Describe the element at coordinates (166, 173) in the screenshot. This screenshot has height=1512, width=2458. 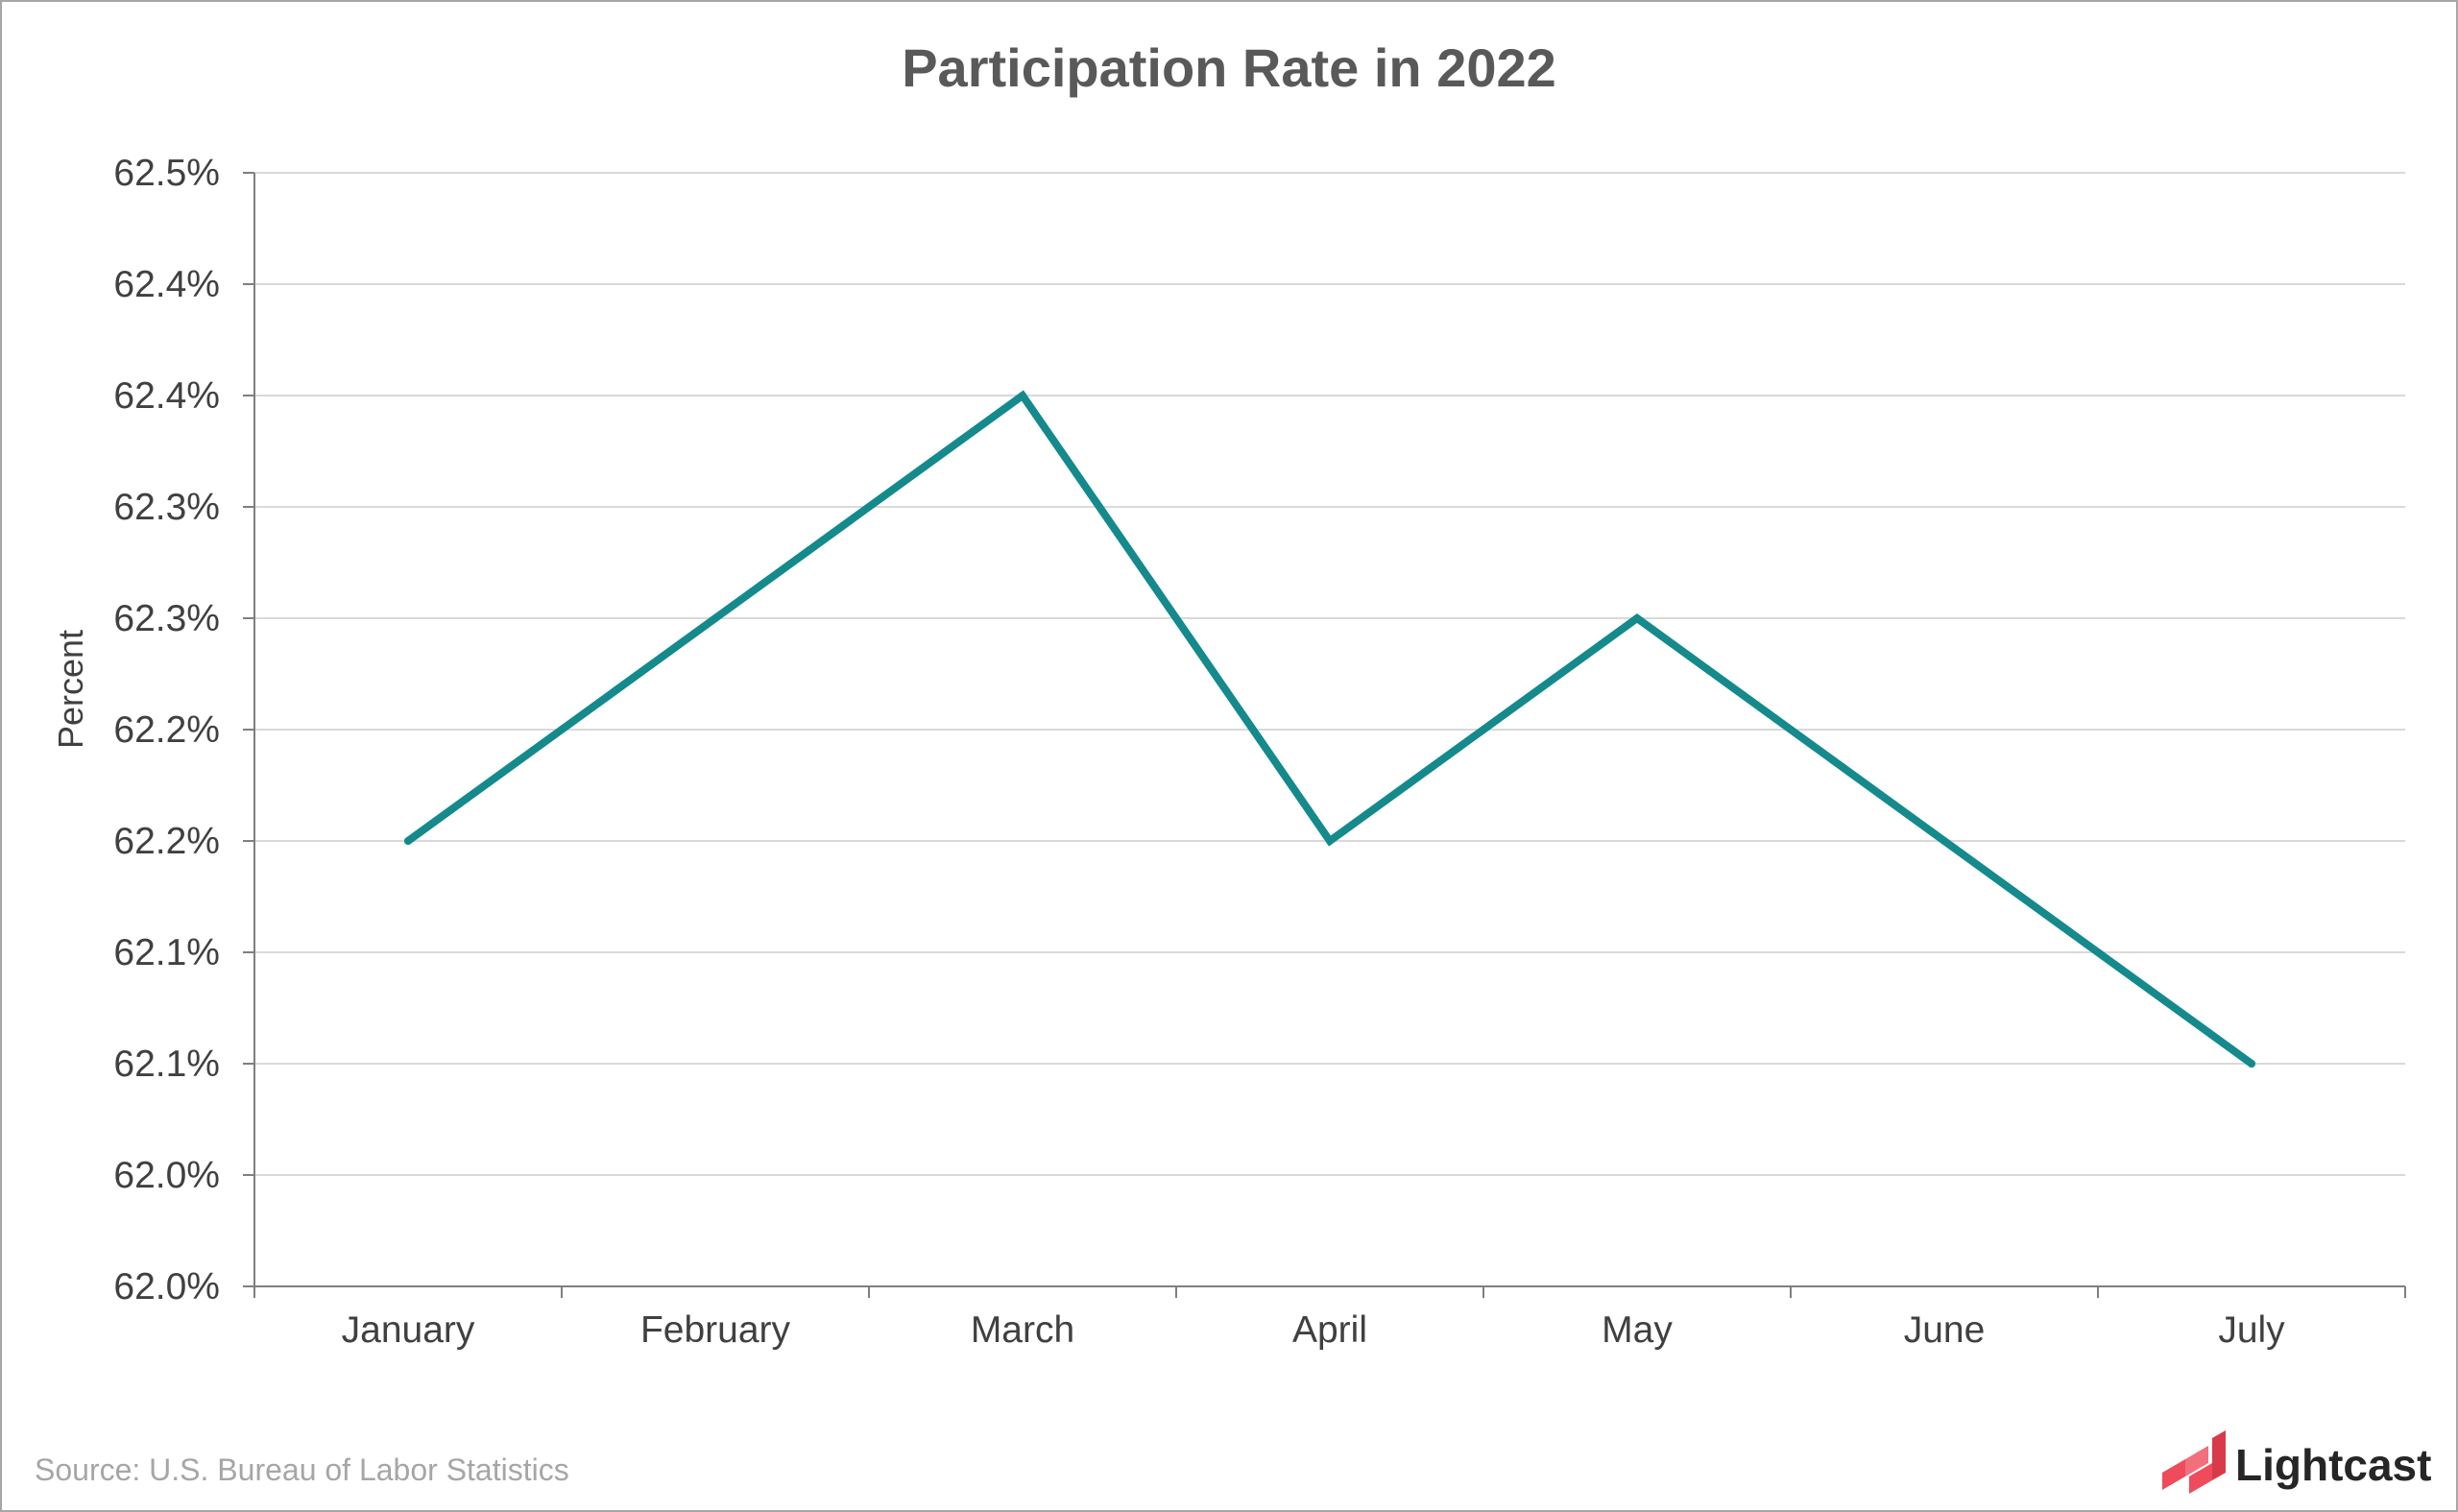
I see `y-tick-label: 62.5%` at that location.